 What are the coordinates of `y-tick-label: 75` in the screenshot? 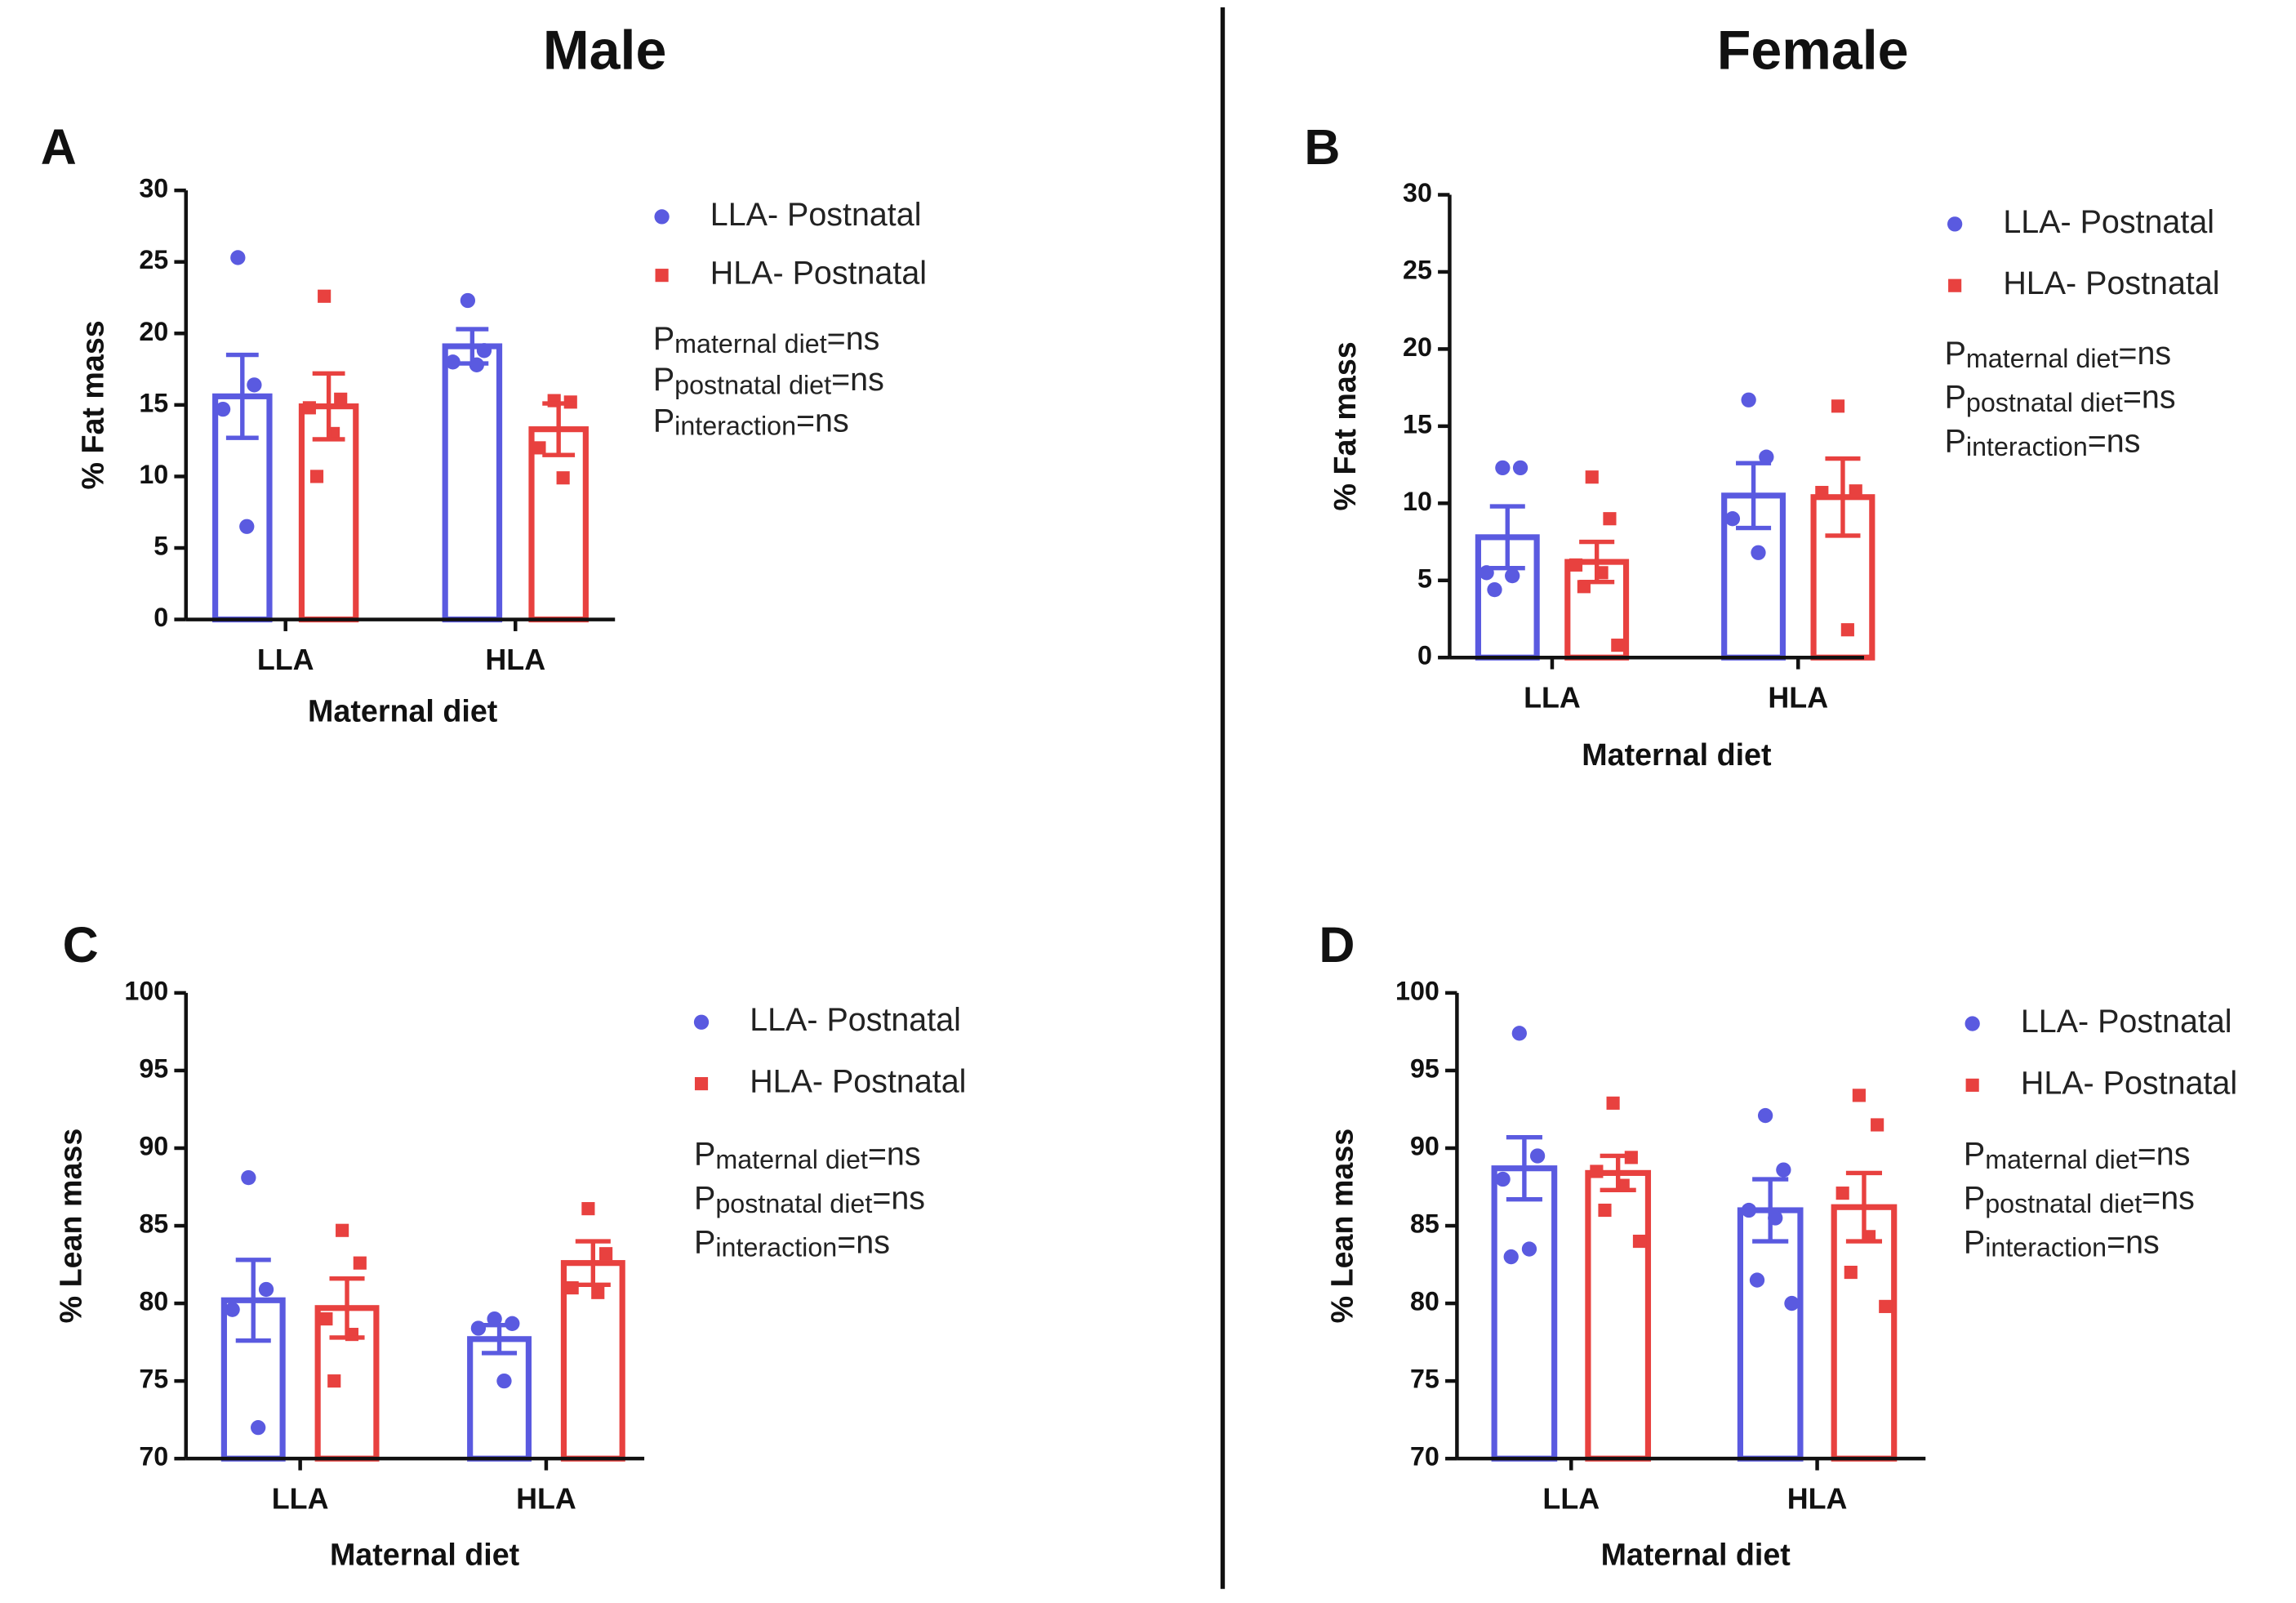 It's located at (153, 1379).